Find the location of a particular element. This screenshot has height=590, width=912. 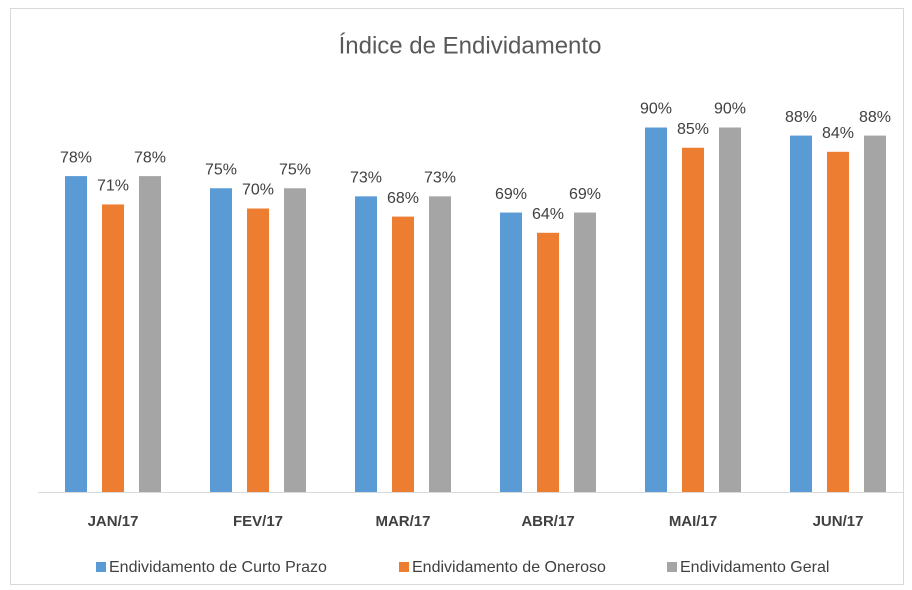

x-tick-label: FEV/17 is located at coordinates (258, 521).